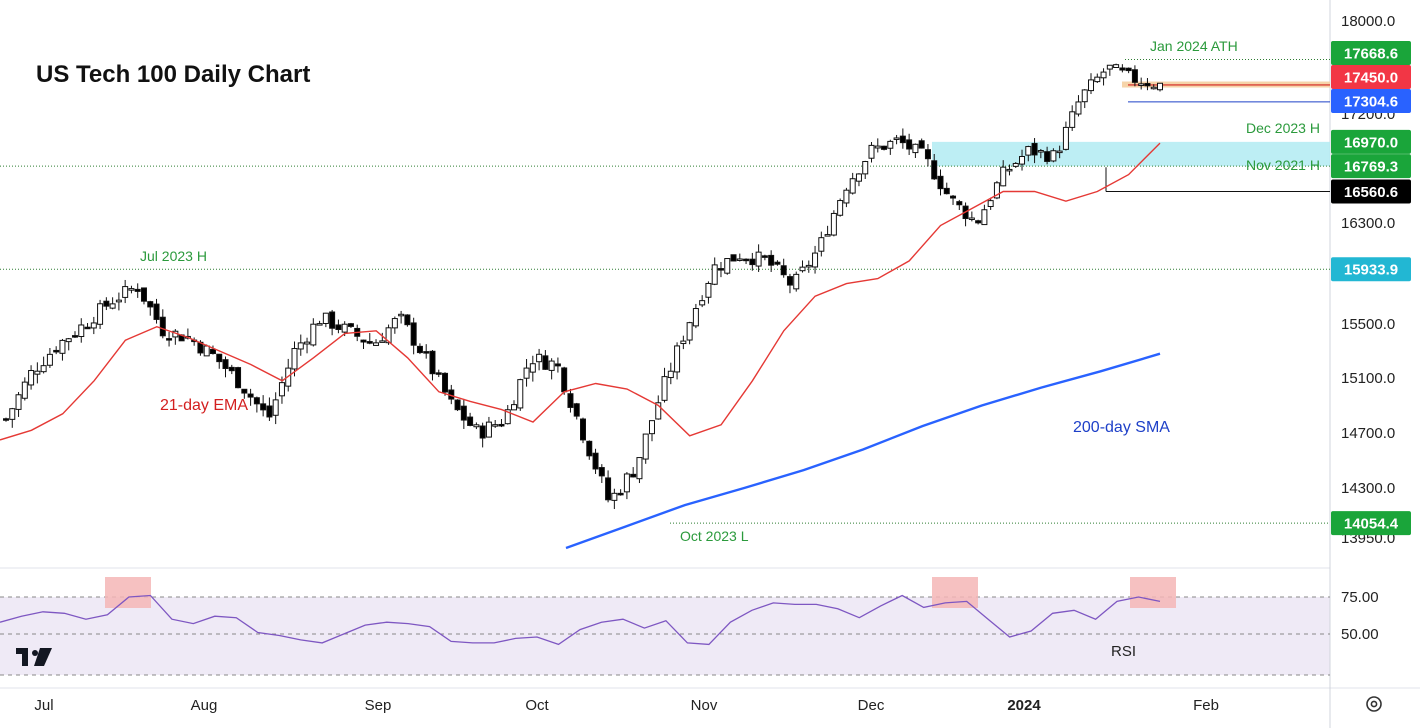 The height and width of the screenshot is (728, 1420). Describe the element at coordinates (1374, 704) in the screenshot. I see `gear-icon` at that location.